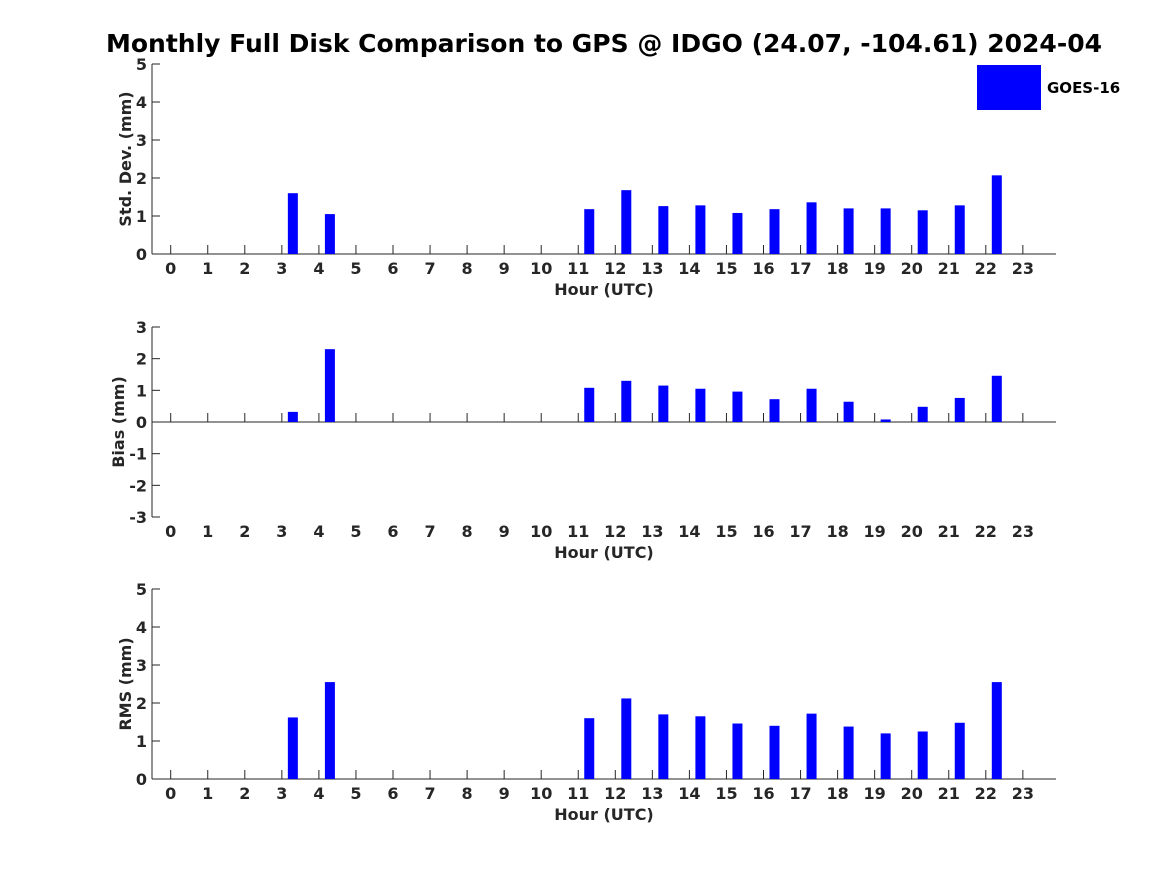 The width and height of the screenshot is (1167, 875). Describe the element at coordinates (138, 485) in the screenshot. I see `y-tick-label: -2` at that location.